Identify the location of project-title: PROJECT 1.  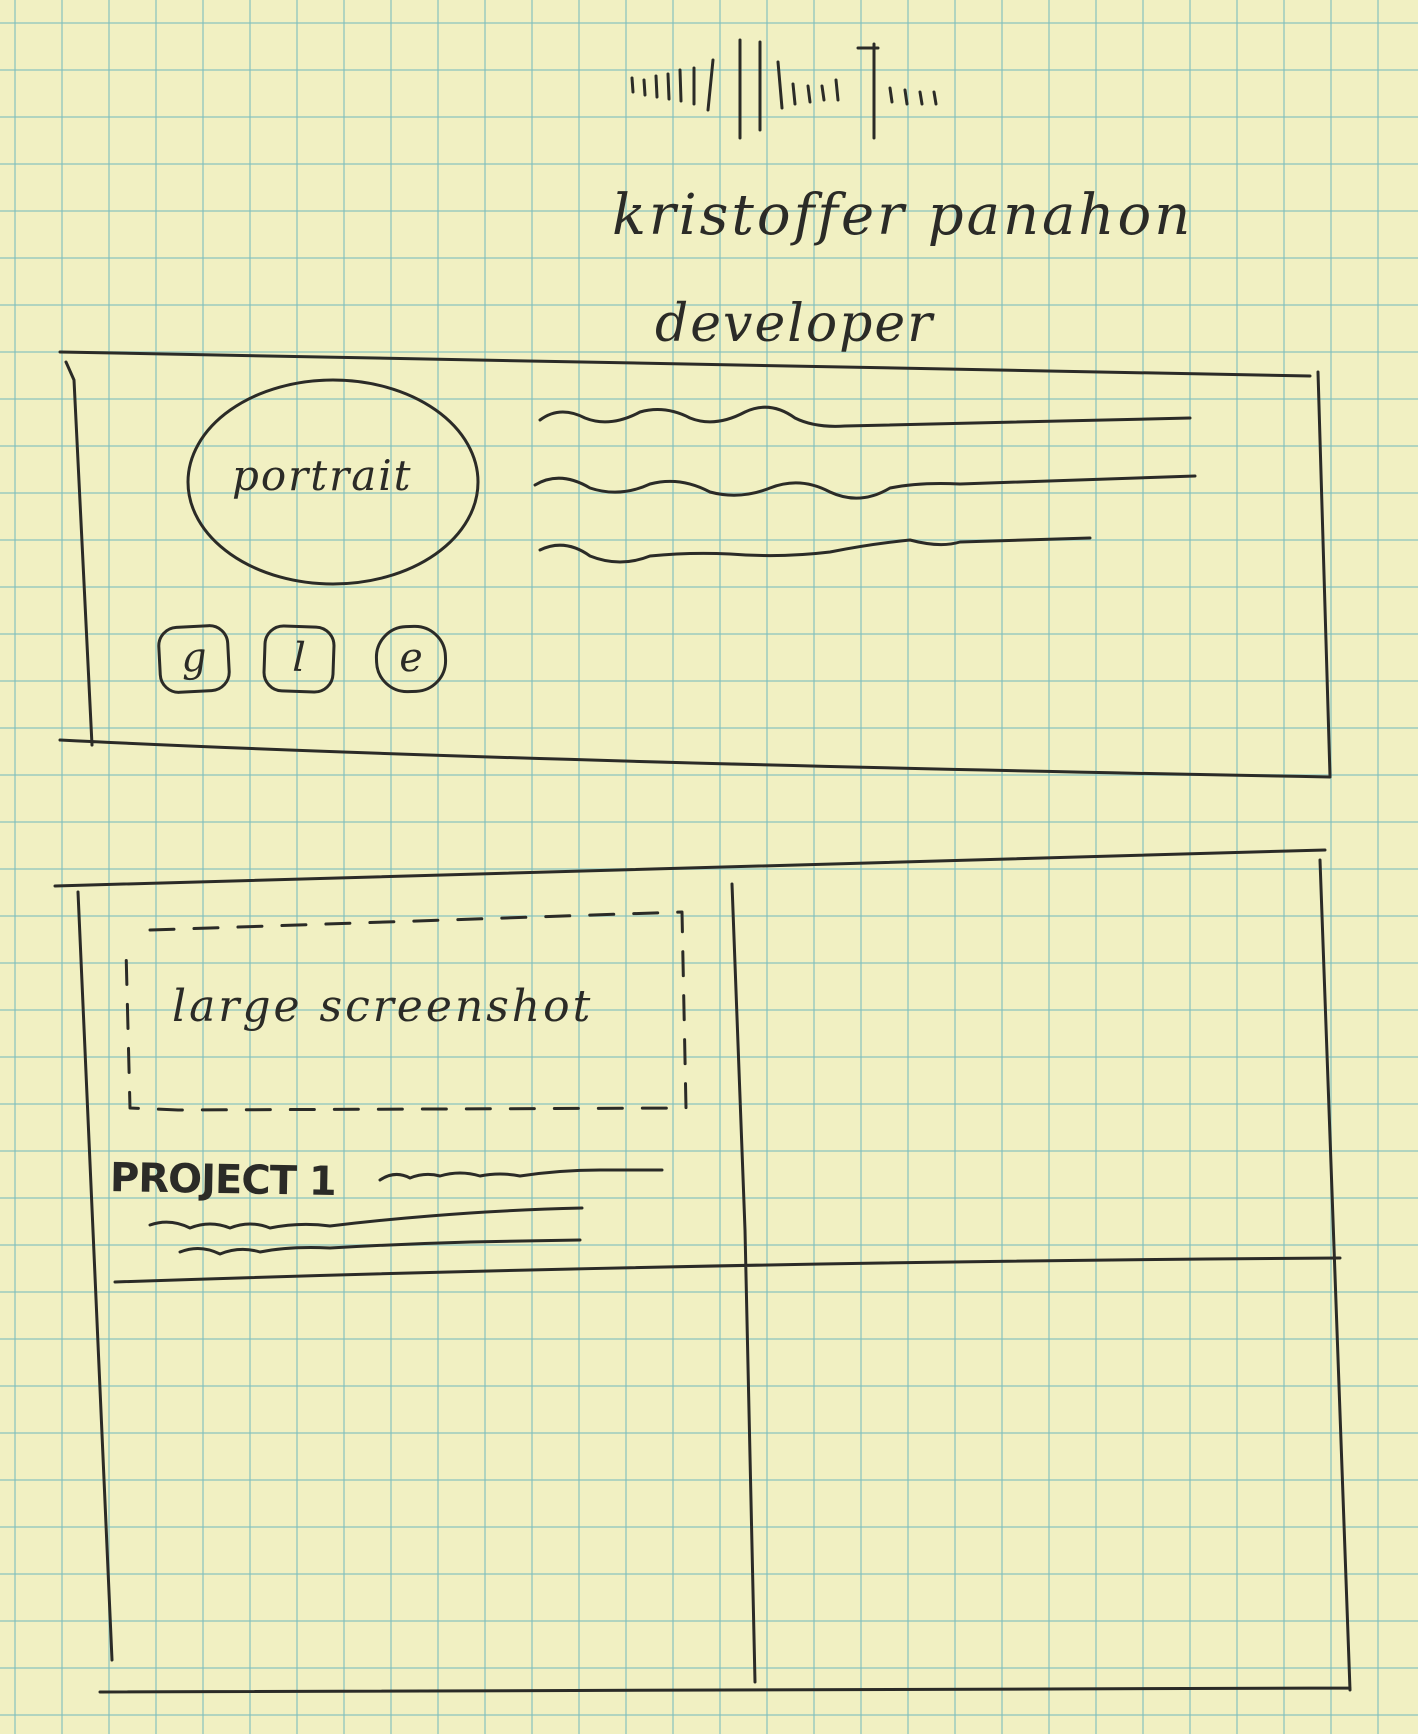
(223, 1180).